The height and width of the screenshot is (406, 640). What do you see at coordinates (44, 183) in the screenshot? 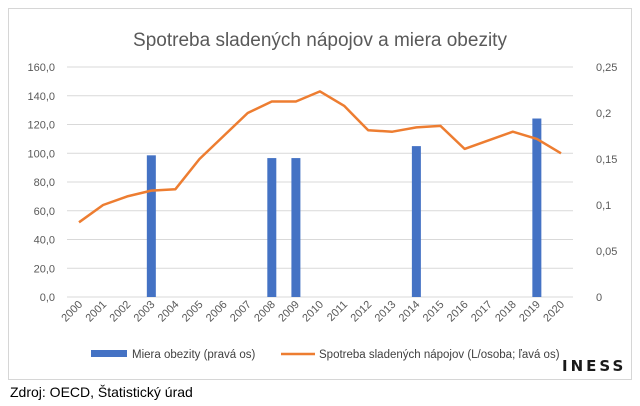
I see `left-tick-label: 80,0` at bounding box center [44, 183].